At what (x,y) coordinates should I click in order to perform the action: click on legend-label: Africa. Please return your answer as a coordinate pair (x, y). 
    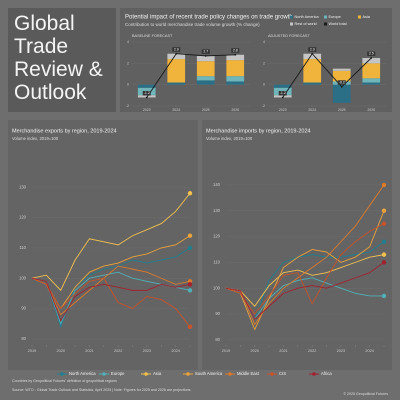
    Looking at the image, I should click on (326, 373).